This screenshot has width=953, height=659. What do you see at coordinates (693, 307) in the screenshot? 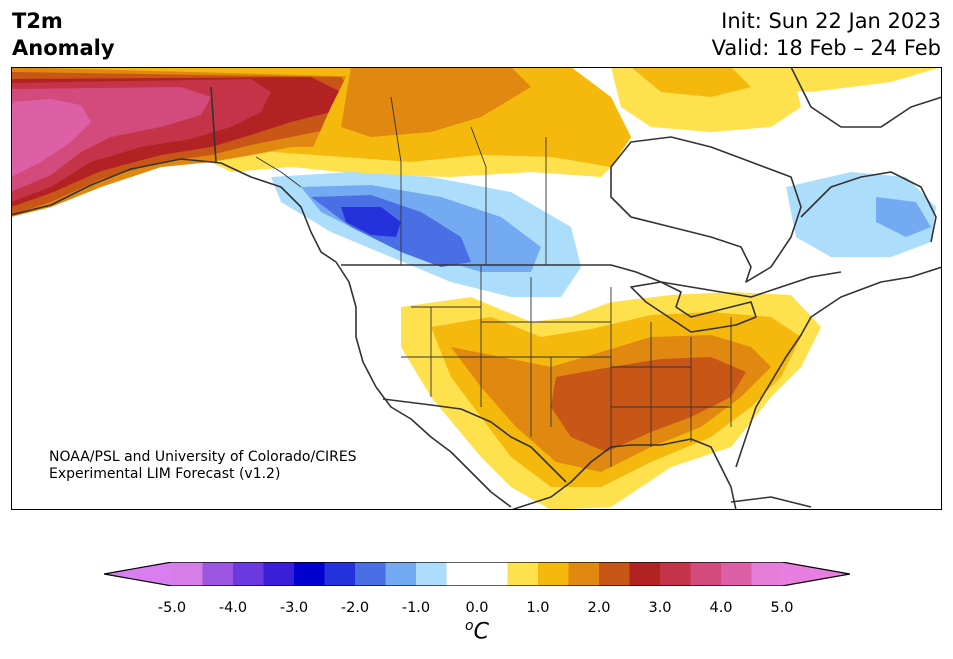
I see `great-lakes` at bounding box center [693, 307].